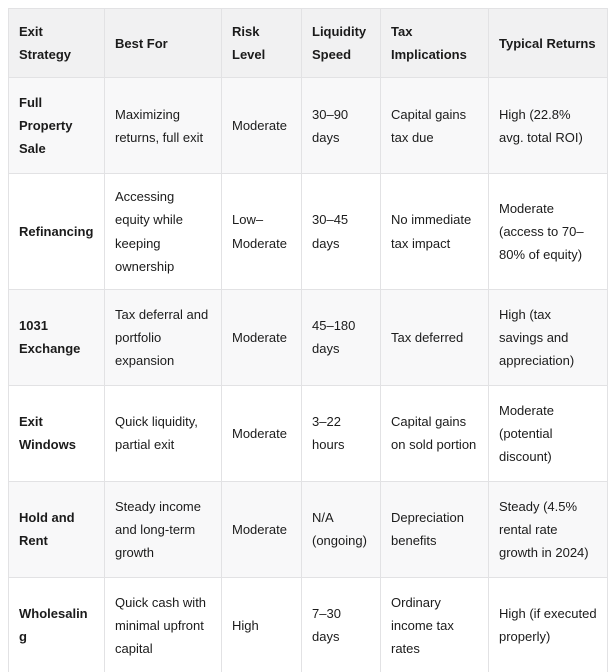 The height and width of the screenshot is (672, 615). Describe the element at coordinates (341, 231) in the screenshot. I see `table-cell: 30–45 days` at that location.